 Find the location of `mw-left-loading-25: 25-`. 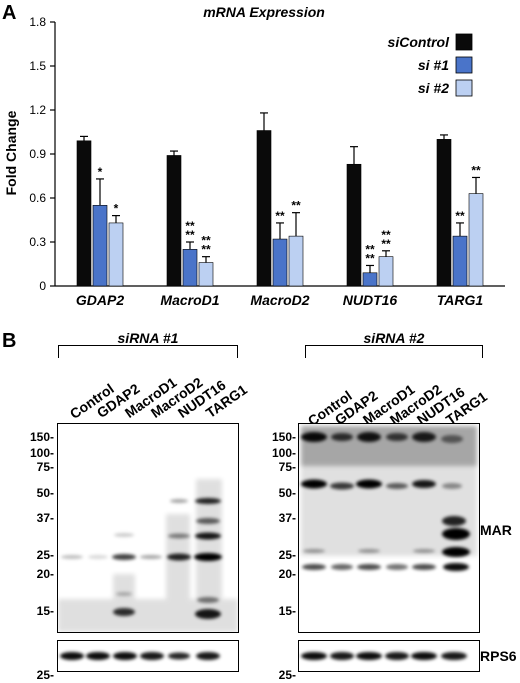

mw-left-loading-25: 25- is located at coordinates (45, 675).